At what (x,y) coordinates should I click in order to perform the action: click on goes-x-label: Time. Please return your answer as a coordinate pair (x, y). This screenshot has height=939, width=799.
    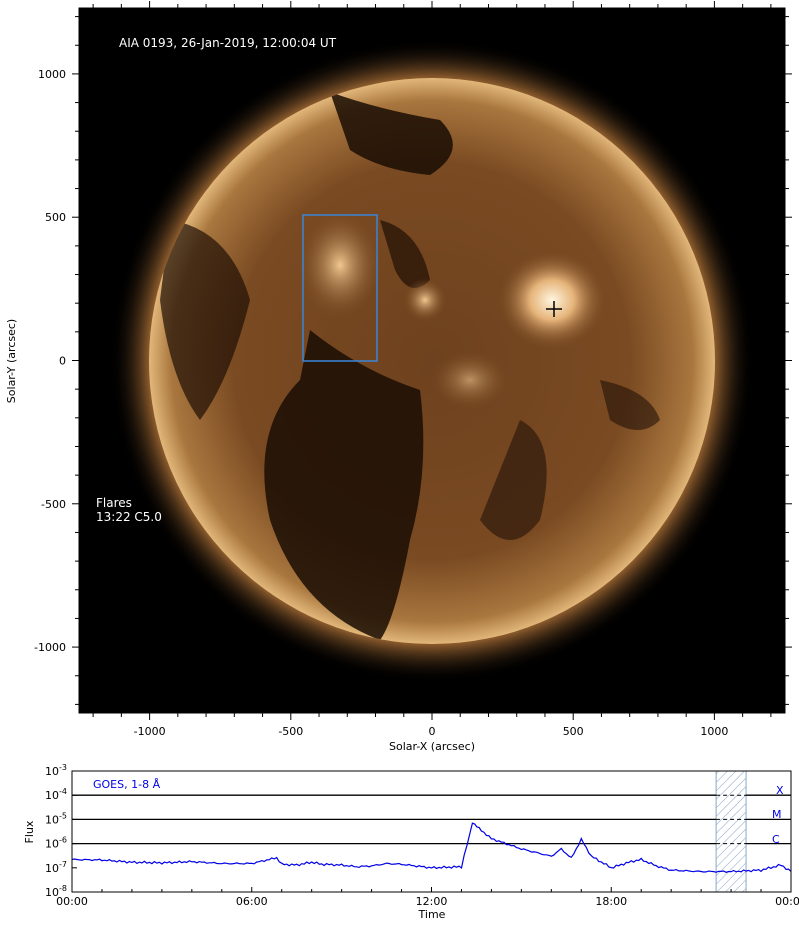
    Looking at the image, I should click on (432, 914).